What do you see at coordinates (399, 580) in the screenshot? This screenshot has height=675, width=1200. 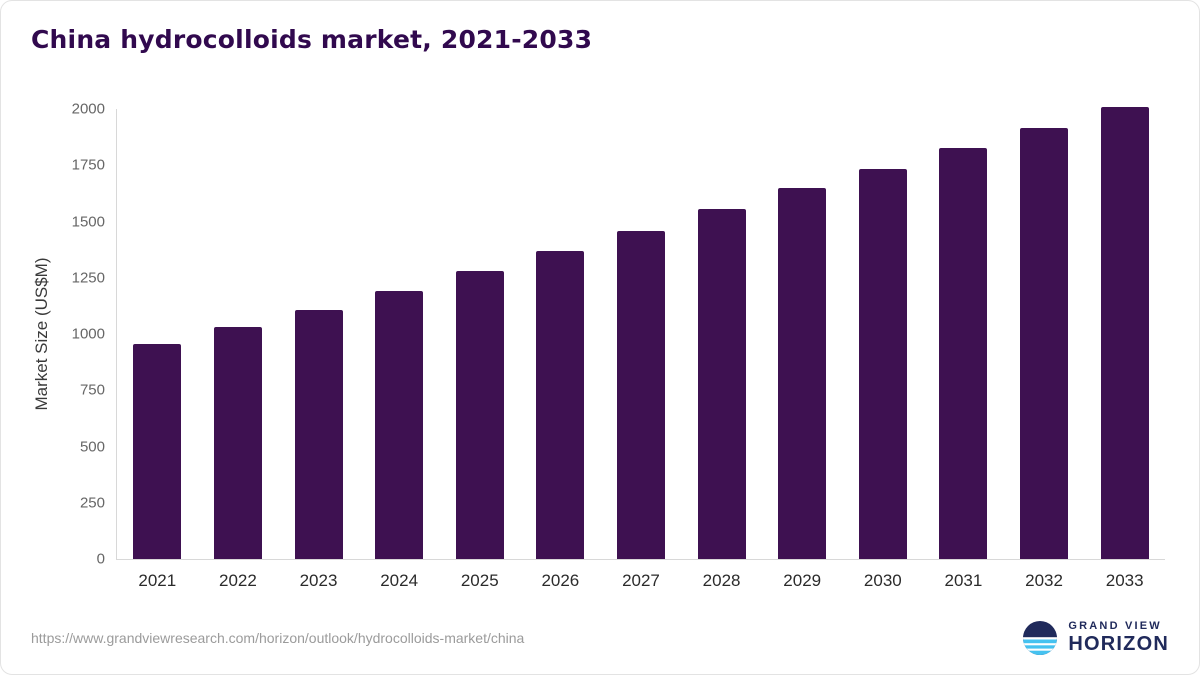 I see `x-tick-label: 2024` at bounding box center [399, 580].